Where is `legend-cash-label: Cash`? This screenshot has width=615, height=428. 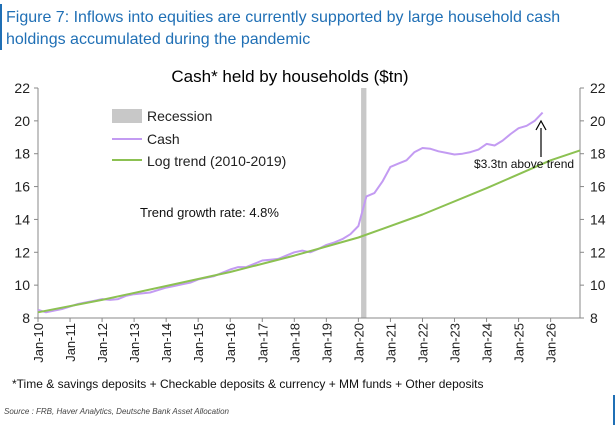
legend-cash-label: Cash is located at coordinates (163, 139).